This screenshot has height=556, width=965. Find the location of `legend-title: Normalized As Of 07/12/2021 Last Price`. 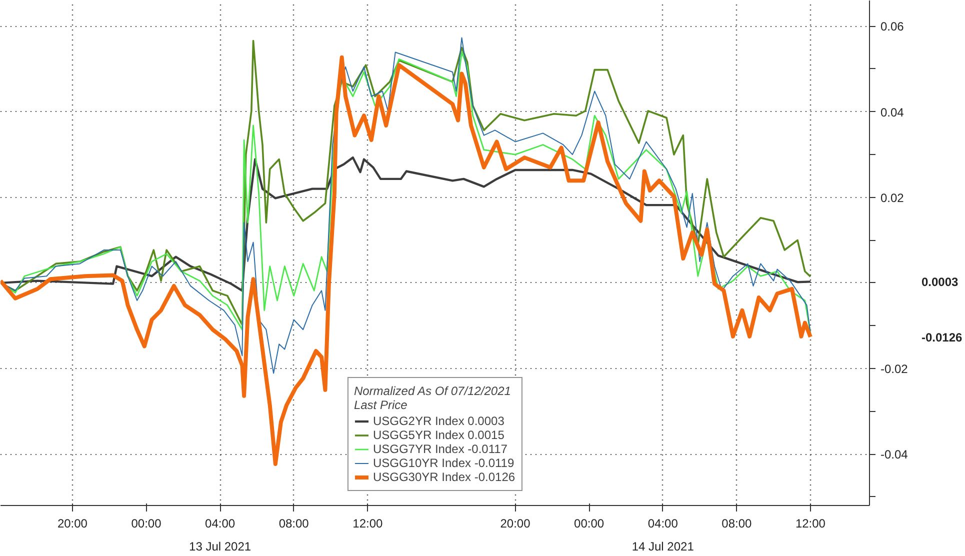

legend-title: Normalized As Of 07/12/2021 Last Price is located at coordinates (433, 398).